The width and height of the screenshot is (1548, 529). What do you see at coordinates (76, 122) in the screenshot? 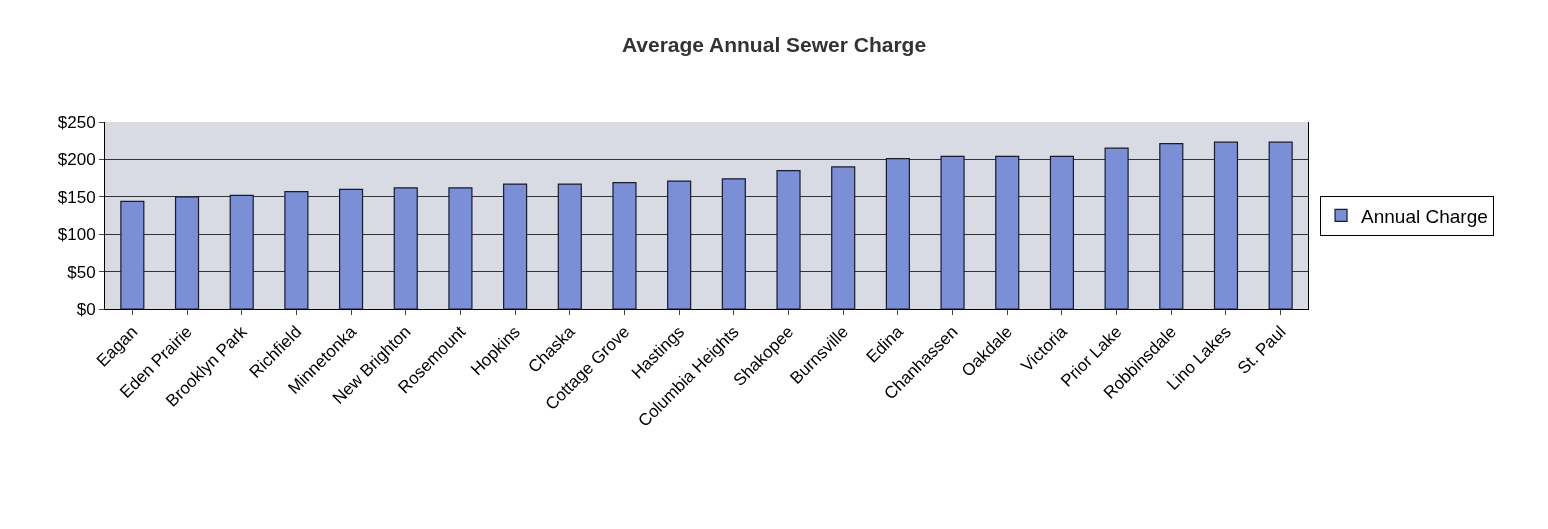
I see `y-tick-label: $250` at bounding box center [76, 122].